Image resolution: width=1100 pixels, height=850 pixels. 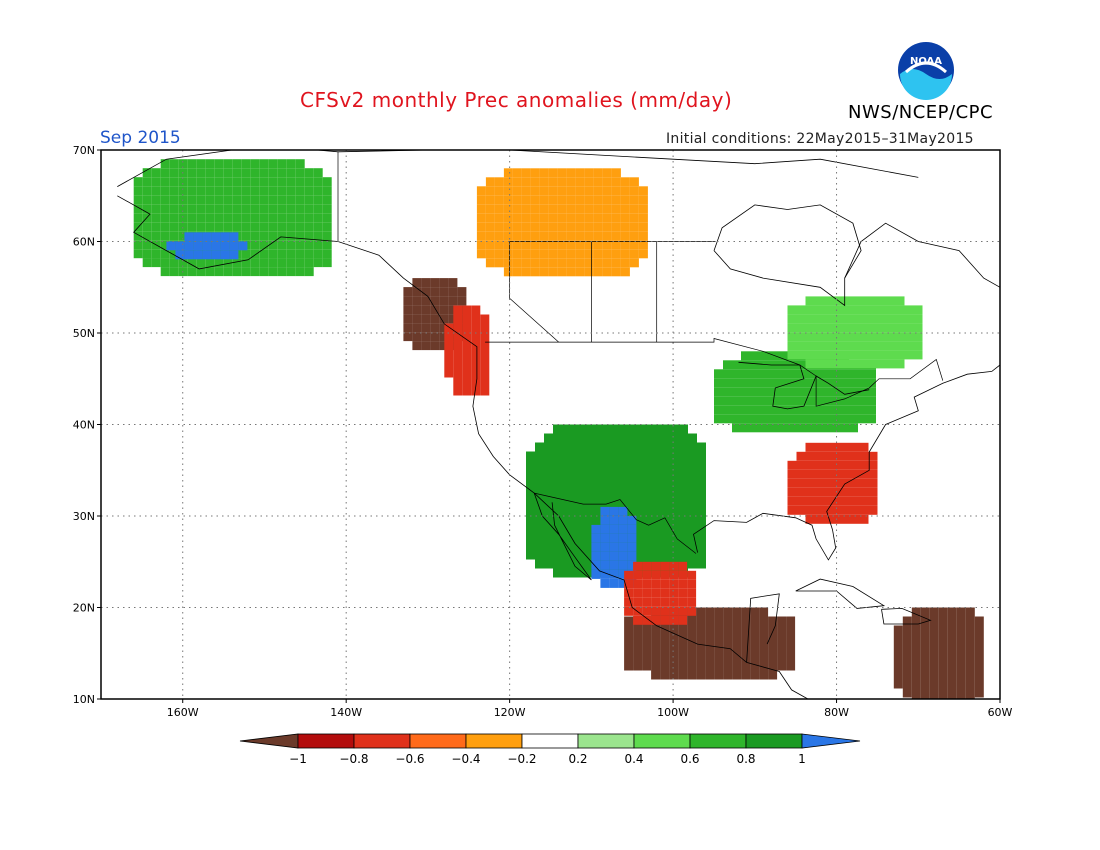 What do you see at coordinates (802, 759) in the screenshot?
I see `colorbar-label: 1` at bounding box center [802, 759].